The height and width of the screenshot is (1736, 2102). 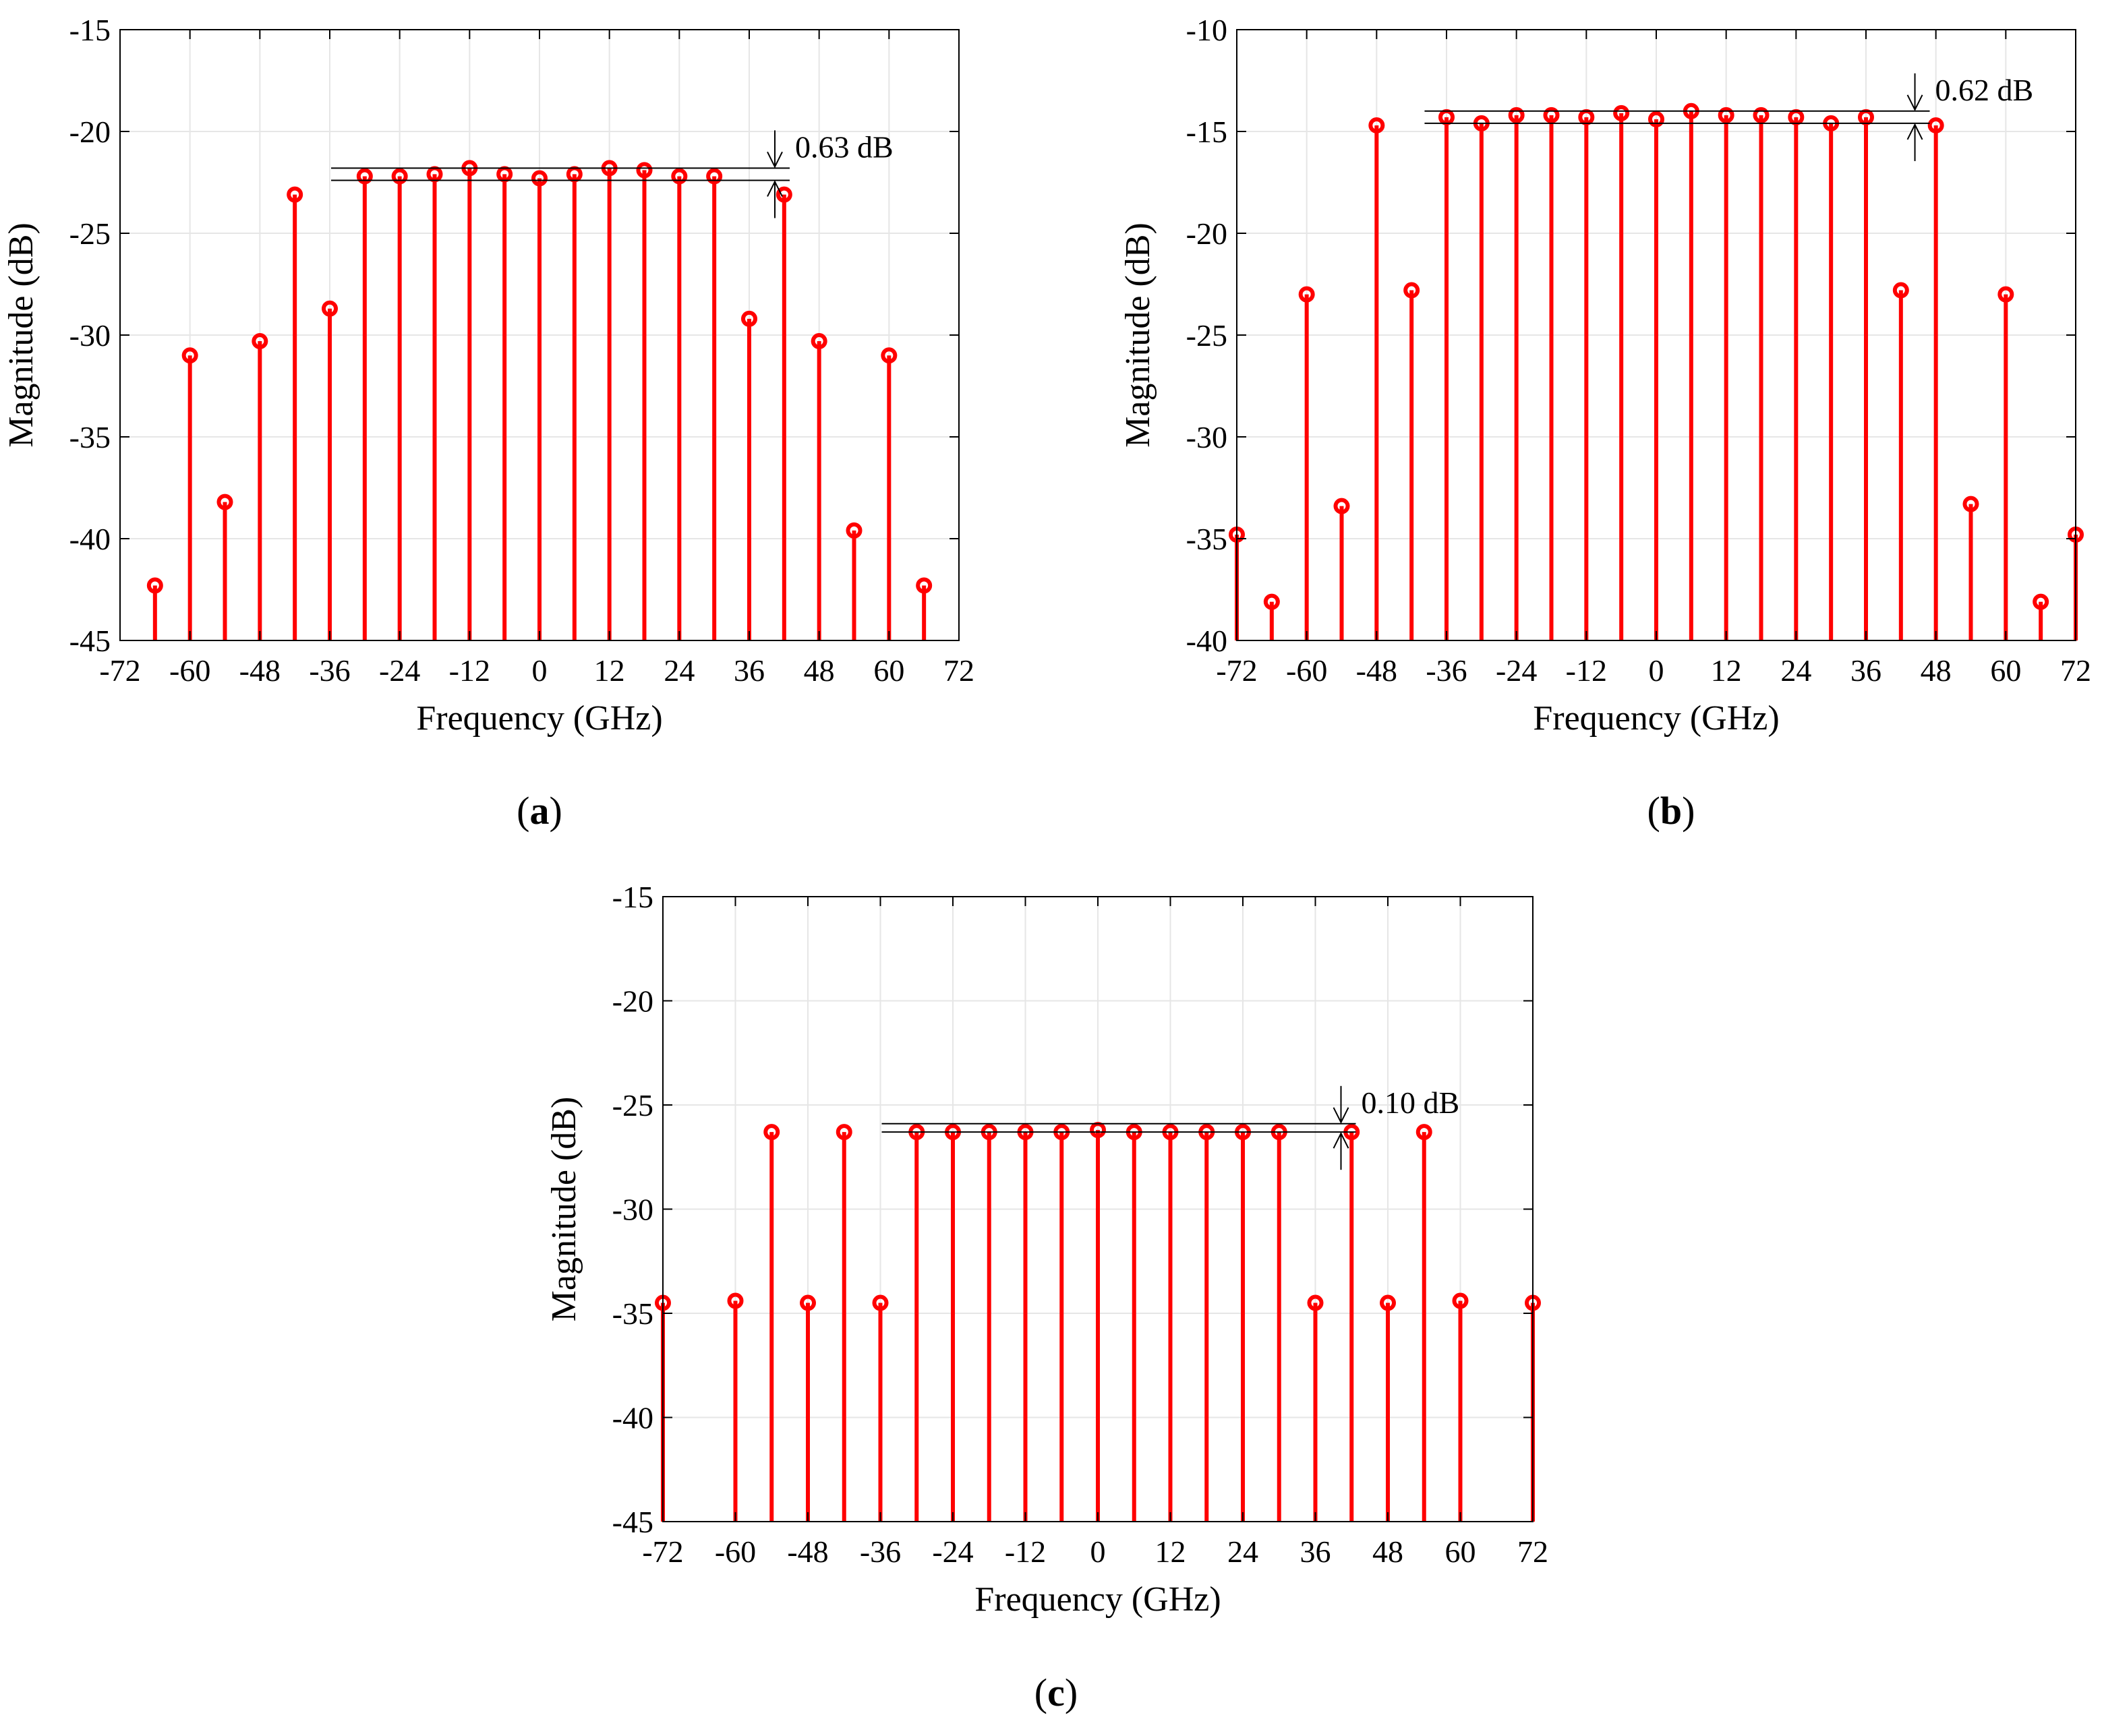 What do you see at coordinates (1985, 90) in the screenshot?
I see `annotation-text: 0.62 dB` at bounding box center [1985, 90].